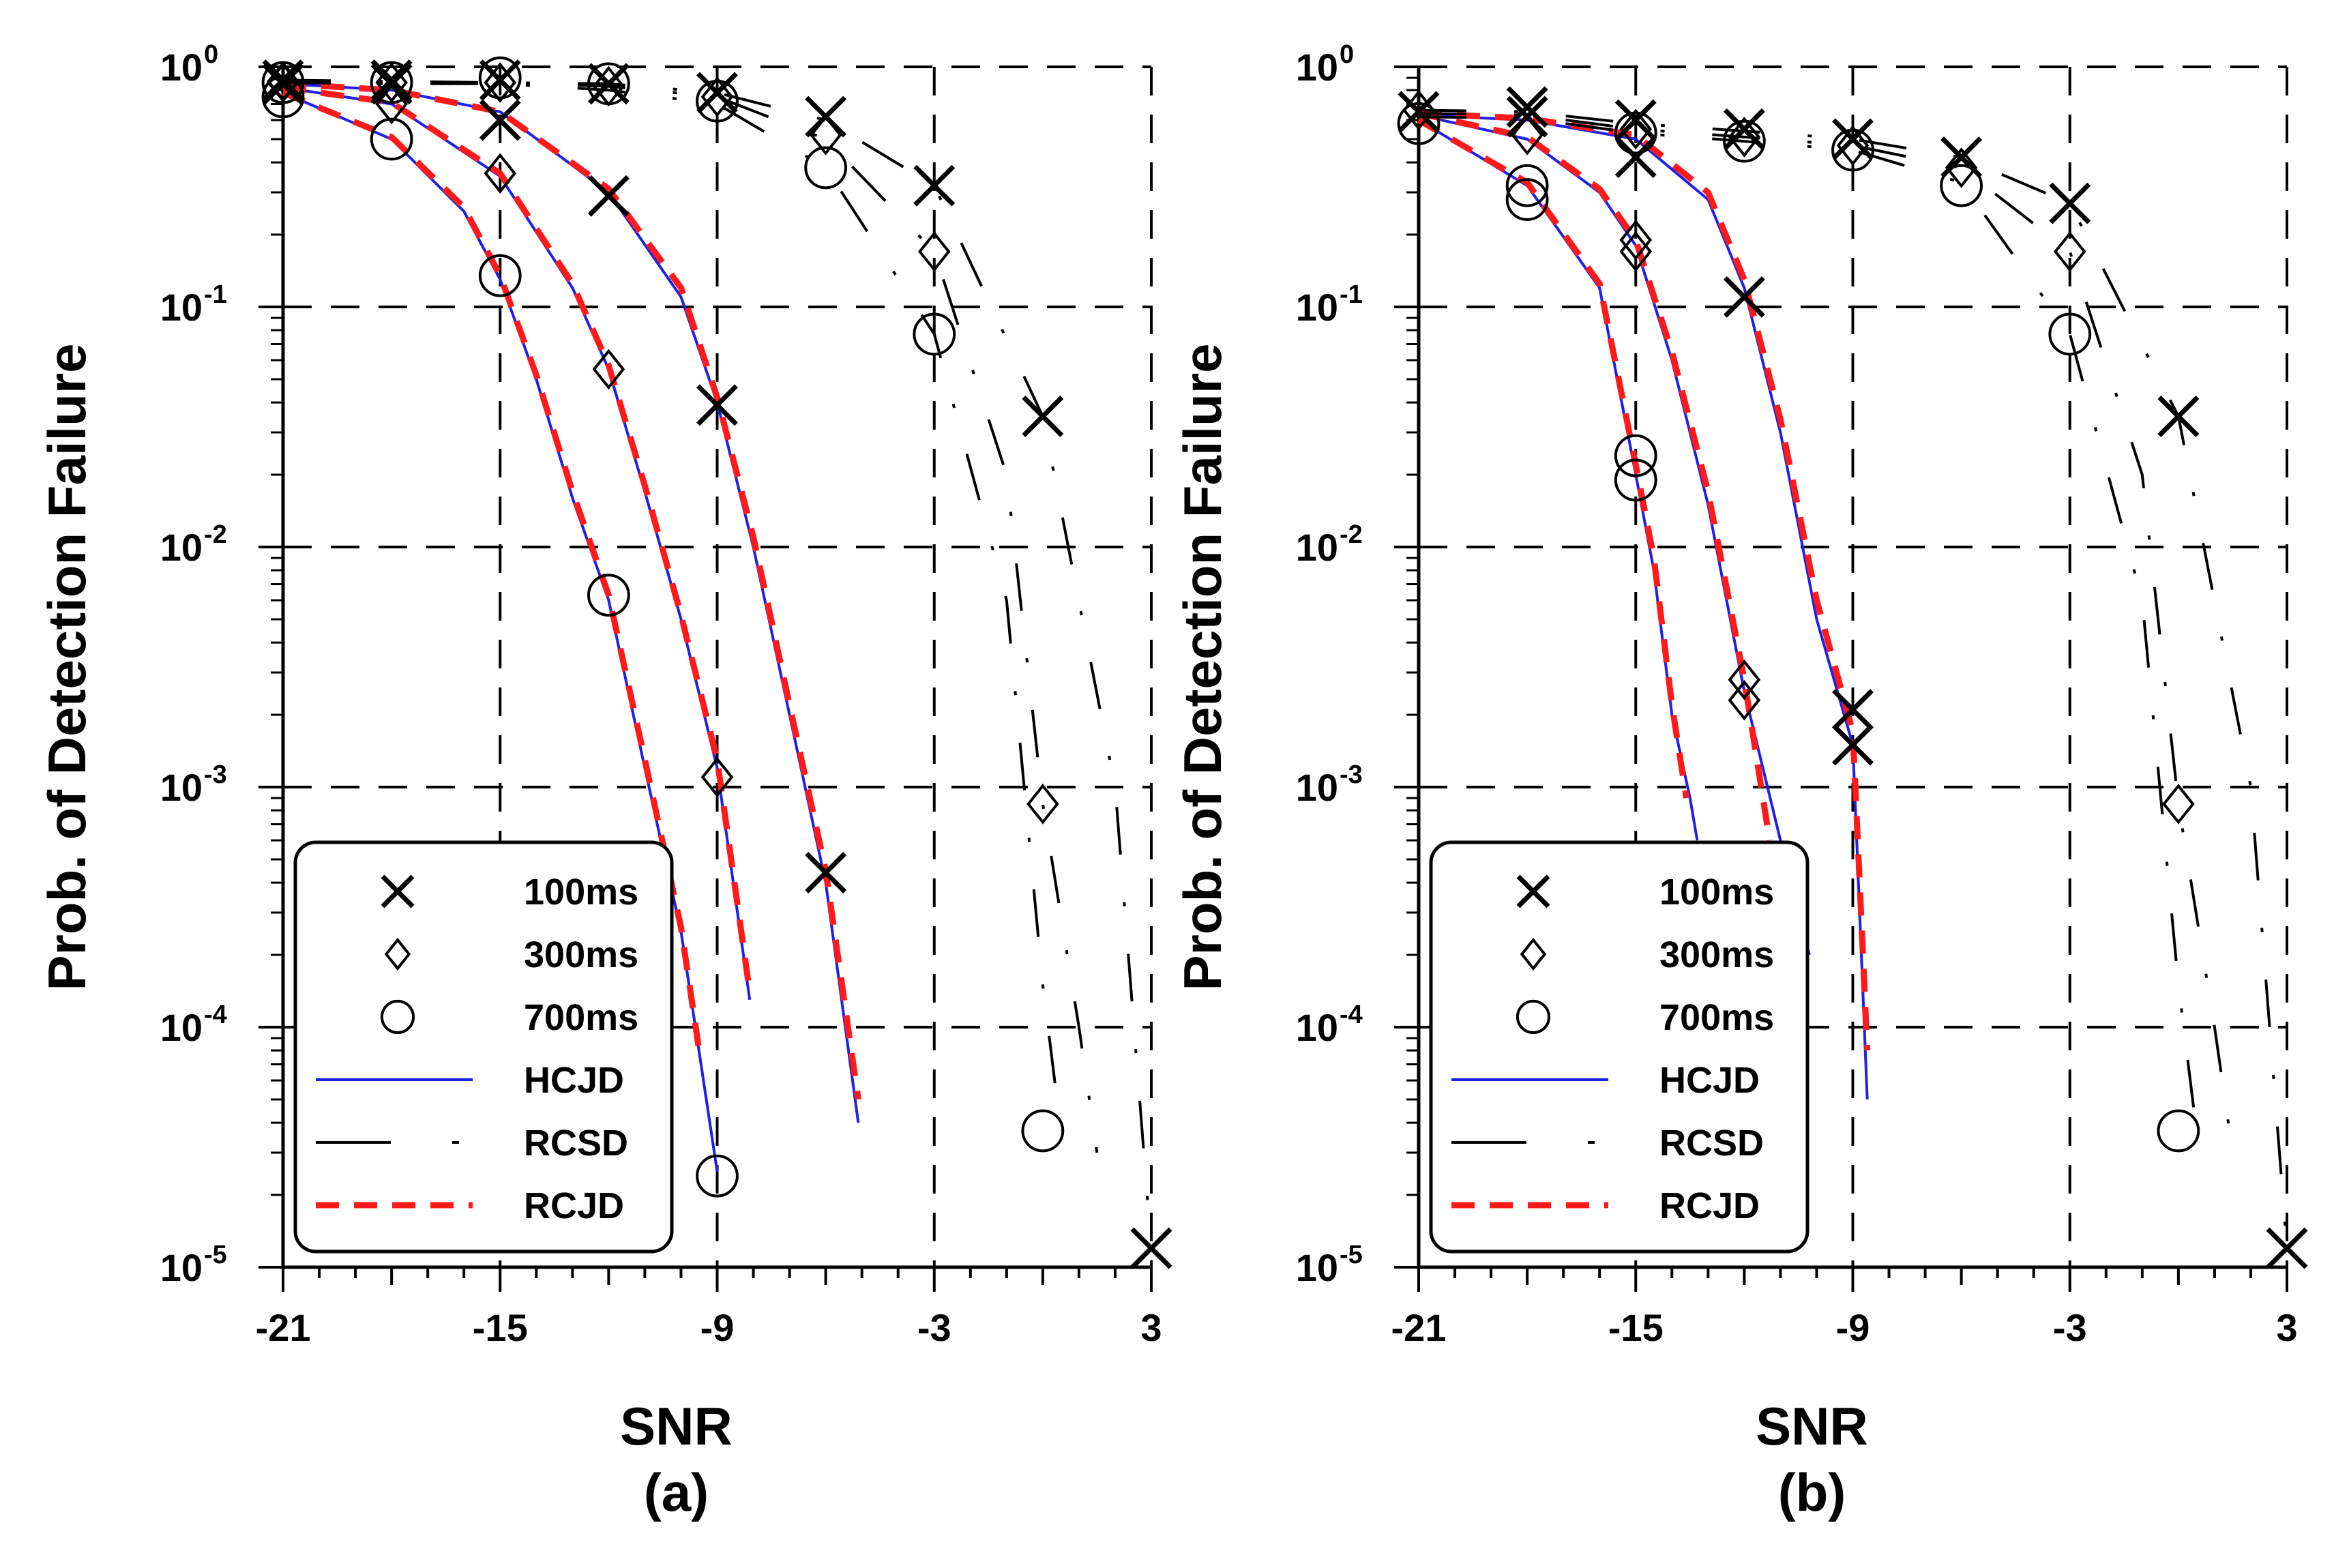  Describe the element at coordinates (581, 892) in the screenshot. I see `legend-entry: 100ms` at that location.